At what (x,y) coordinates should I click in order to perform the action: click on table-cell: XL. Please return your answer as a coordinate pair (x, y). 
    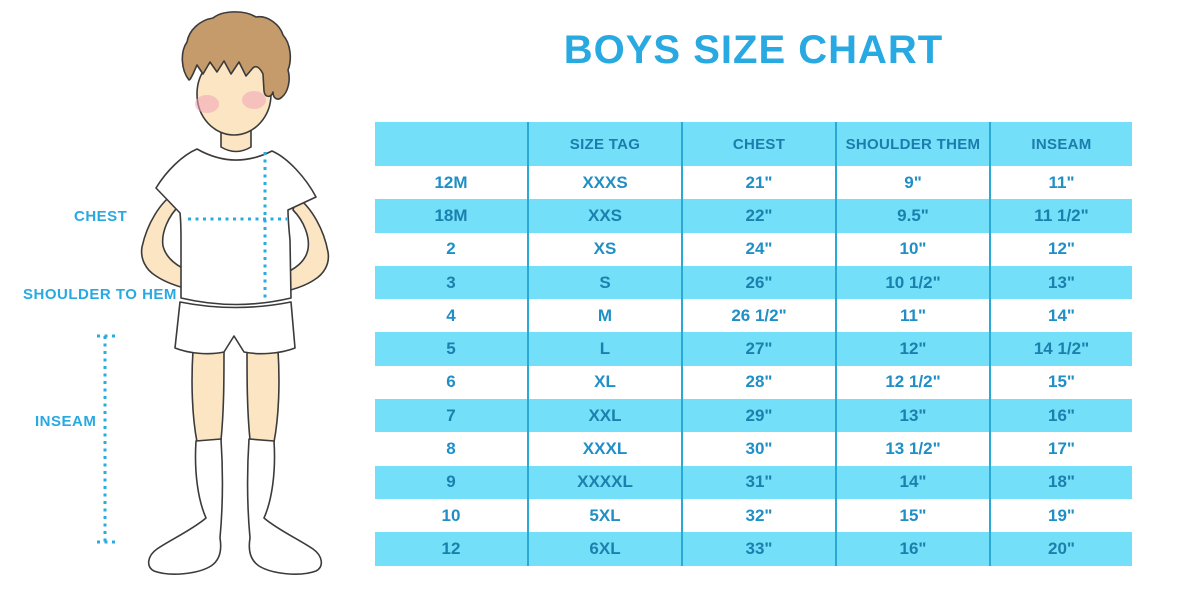
    Looking at the image, I should click on (604, 382).